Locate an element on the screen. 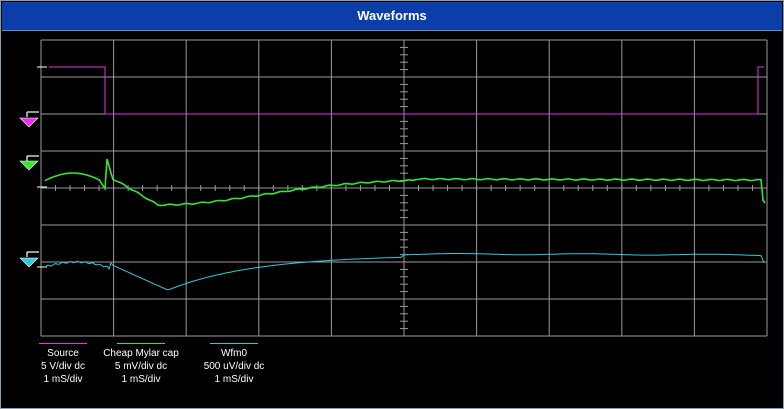  cyan-left-arrow-icon is located at coordinates (29, 259).